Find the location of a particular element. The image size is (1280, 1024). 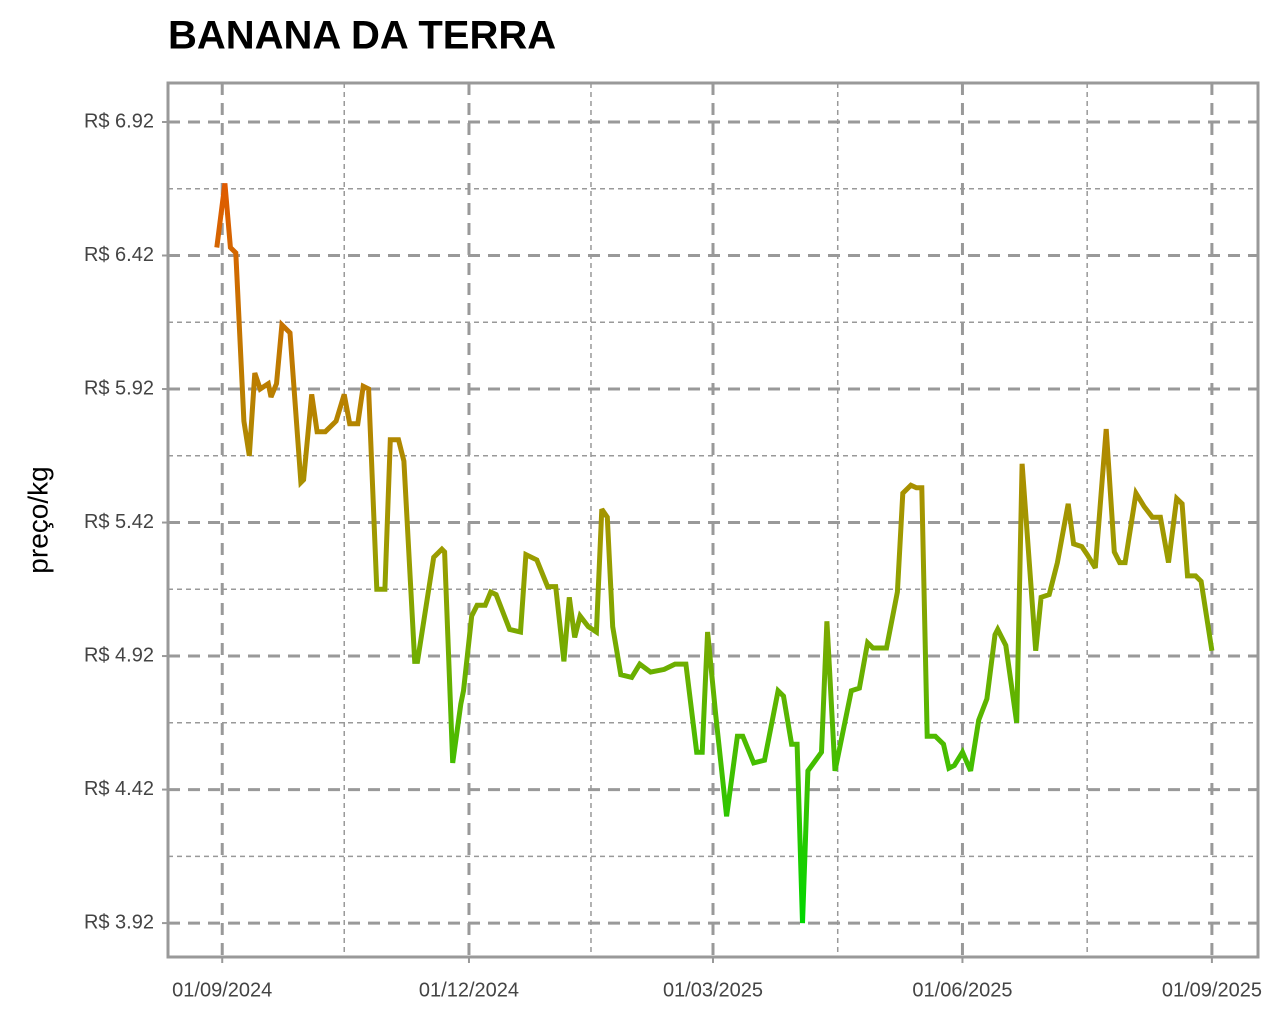

y-tick-label: R$ 4.92 is located at coordinates (119, 655).